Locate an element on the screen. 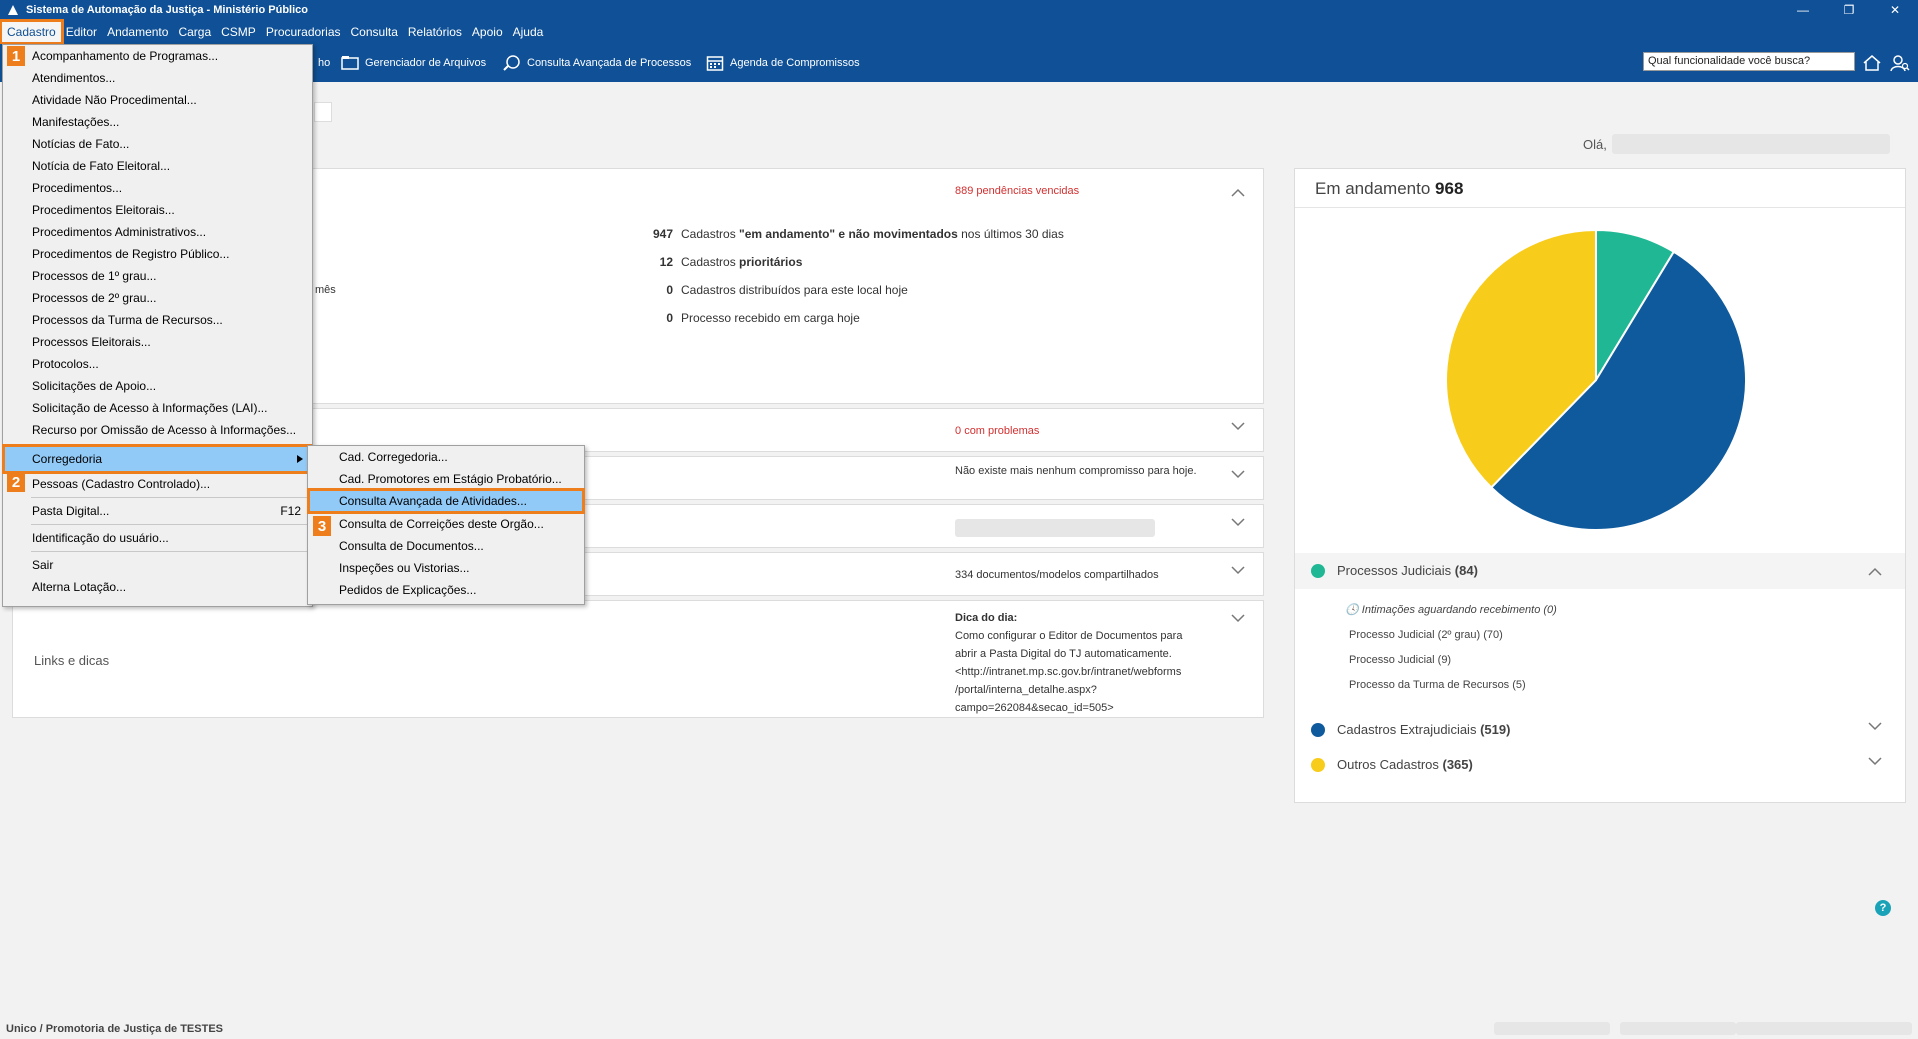  toolbar-partial-button: ho is located at coordinates (324, 63).